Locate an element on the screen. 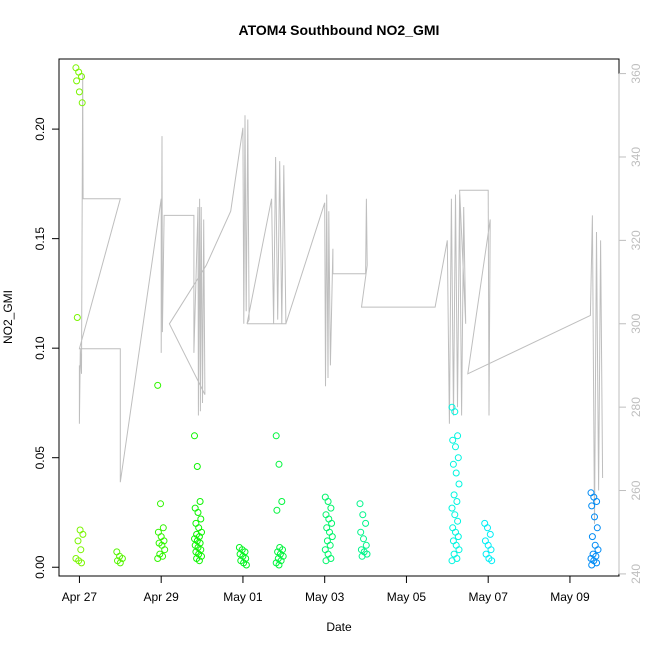 The width and height of the screenshot is (650, 650). x-tick-label: May 05 is located at coordinates (407, 597).